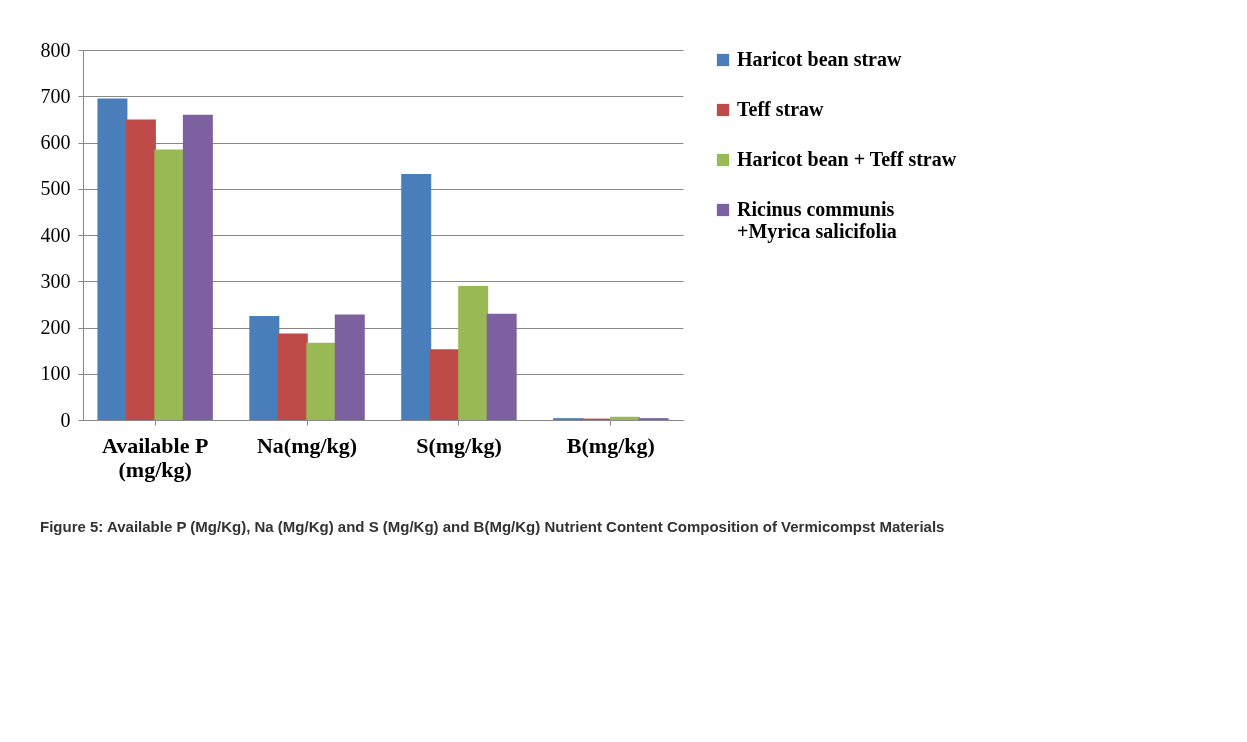  I want to click on x-tick-label: S(mg/kg), so click(459, 445).